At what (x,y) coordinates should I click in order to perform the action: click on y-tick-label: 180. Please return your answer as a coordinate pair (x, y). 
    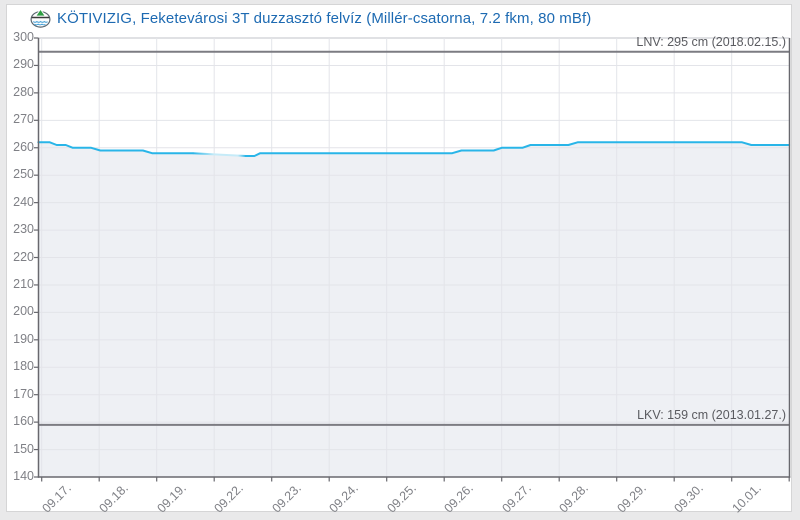
    Looking at the image, I should click on (23, 366).